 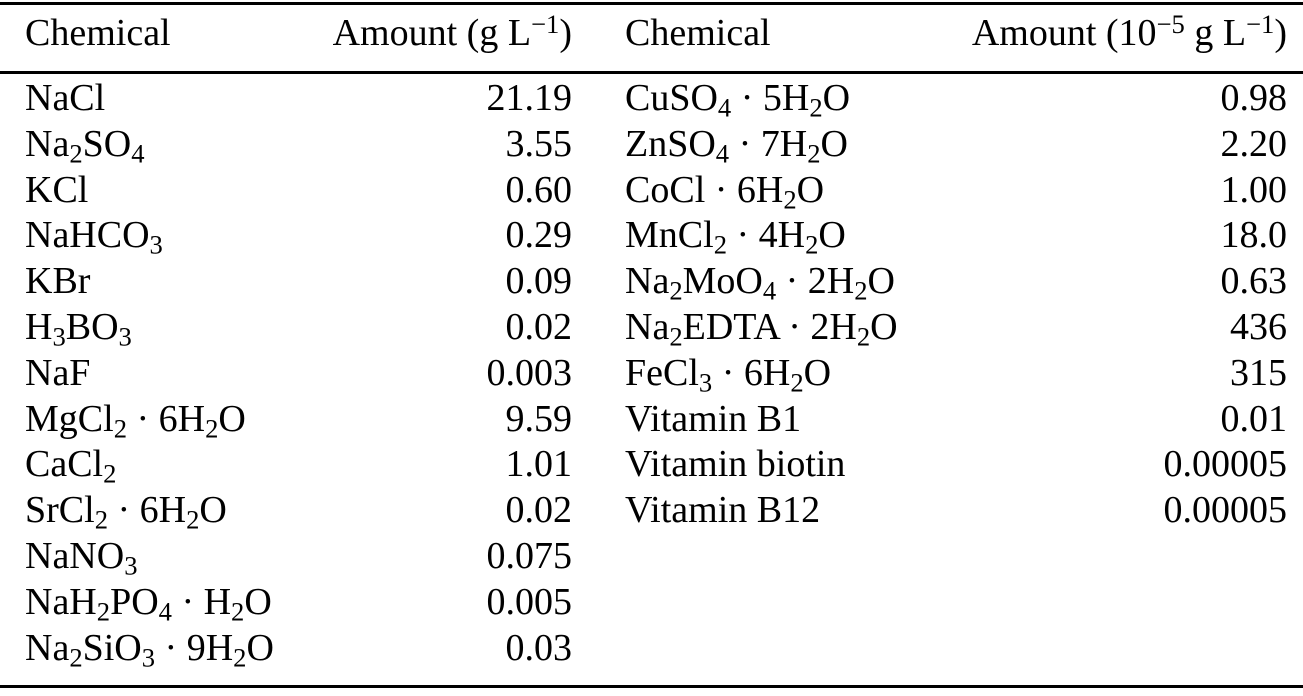 I want to click on table-row: KBr 0.09 Na2MoO4 · 2H2O 0.63, so click(x=651, y=282).